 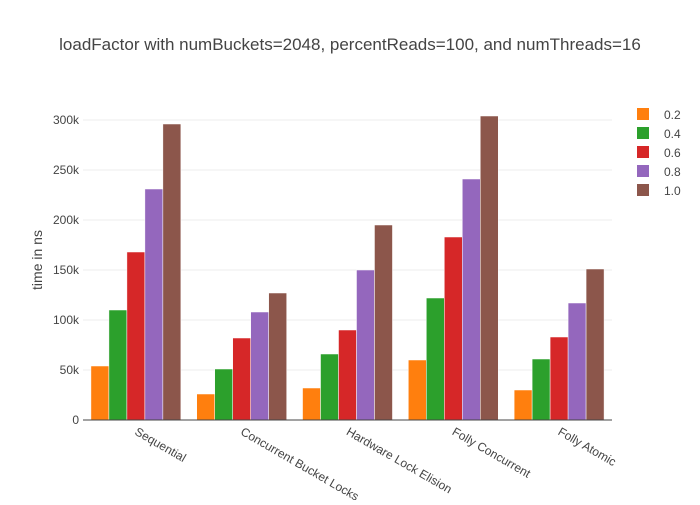 What do you see at coordinates (75, 420) in the screenshot?
I see `y-tick-label: 0` at bounding box center [75, 420].